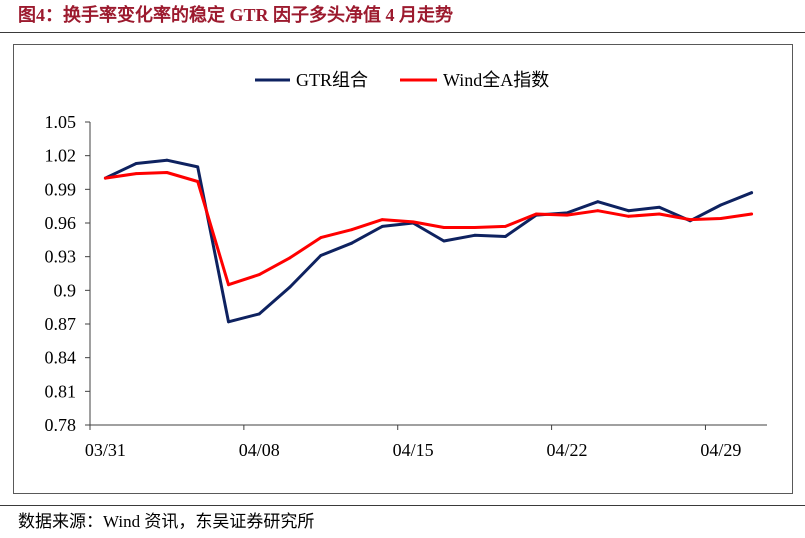 The height and width of the screenshot is (538, 805). I want to click on y-tick-label: 0.84, so click(61, 358).